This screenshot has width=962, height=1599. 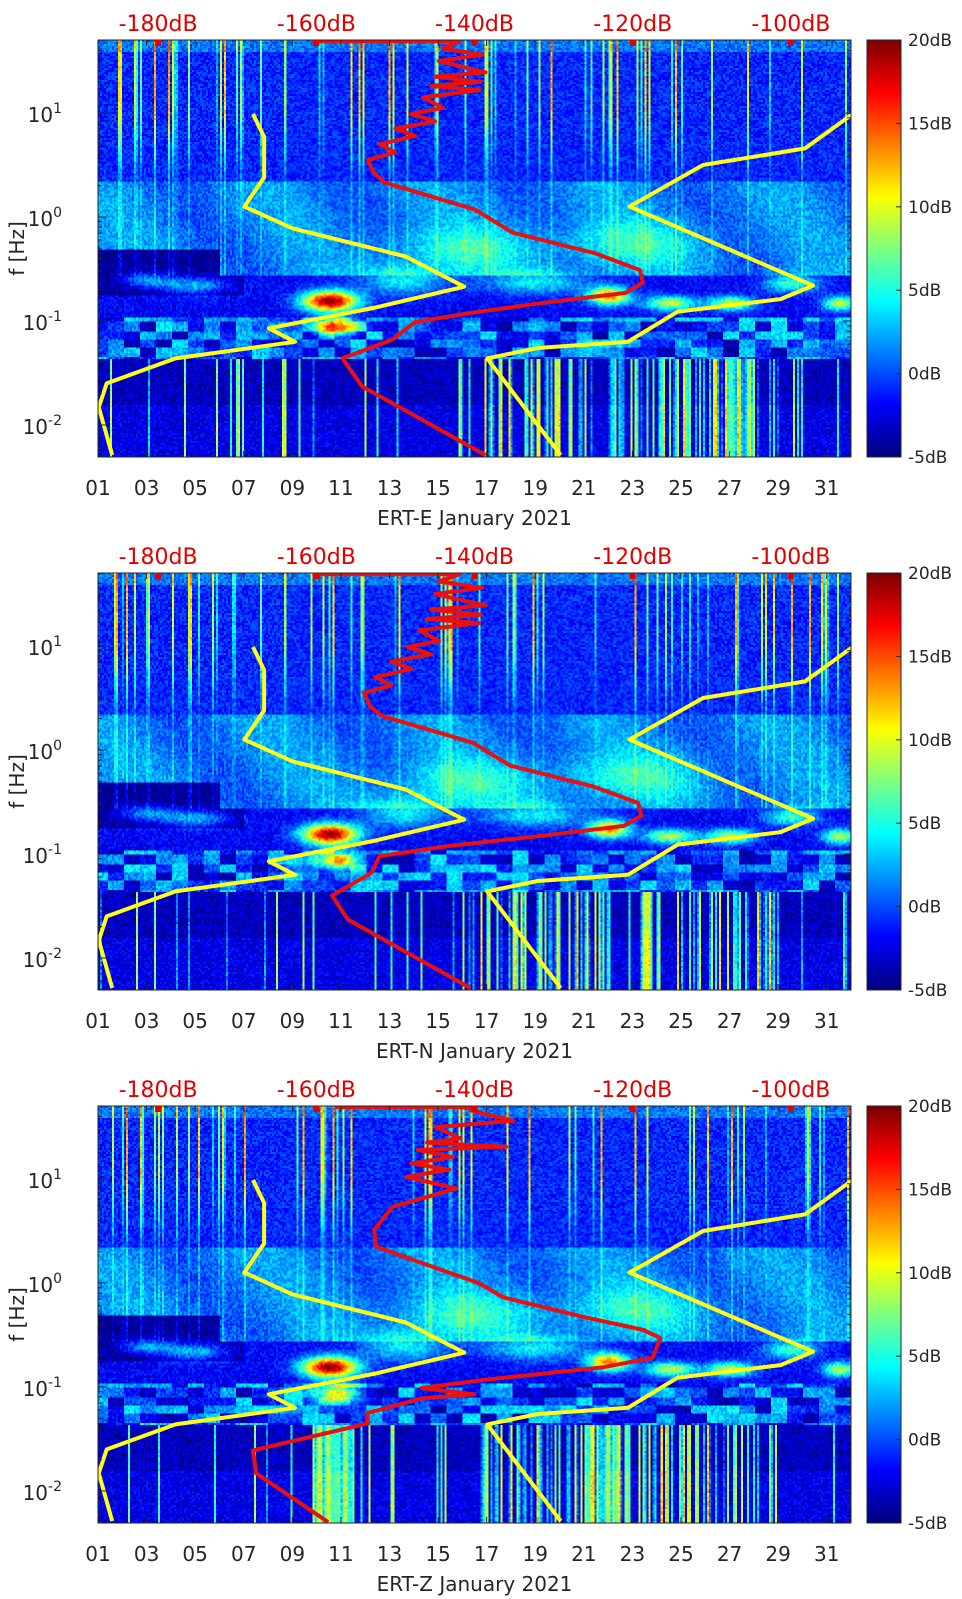 What do you see at coordinates (243, 1554) in the screenshot?
I see `x-tick-label: 07` at bounding box center [243, 1554].